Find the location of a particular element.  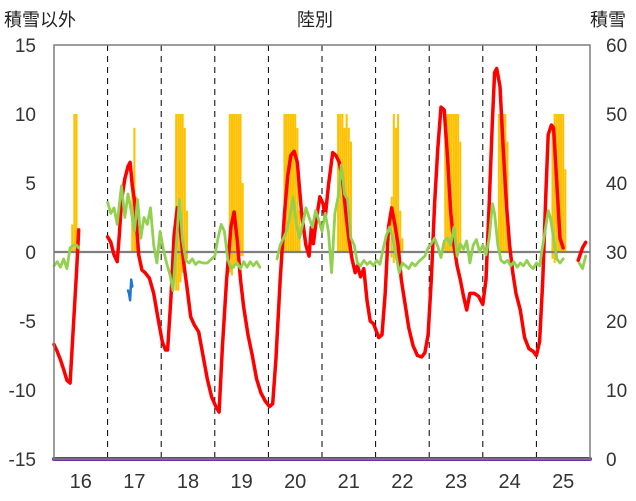

right-tick-label: 10 is located at coordinates (616, 391).